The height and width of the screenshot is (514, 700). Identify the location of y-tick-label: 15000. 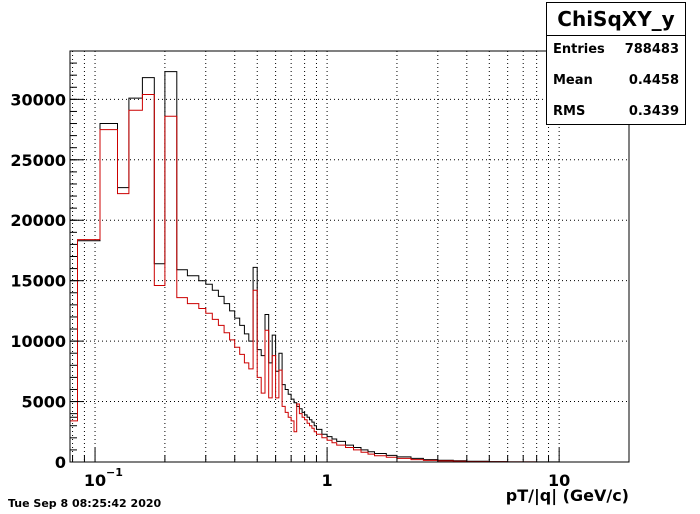
(38, 281).